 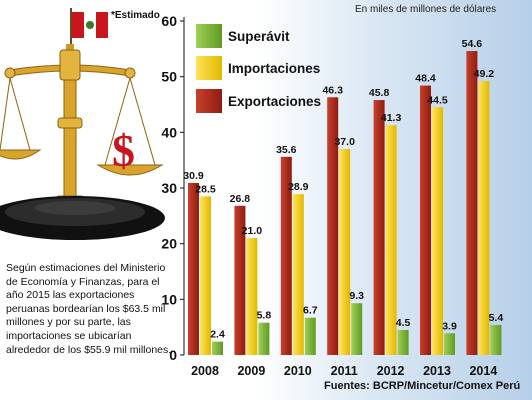 What do you see at coordinates (259, 36) in the screenshot?
I see `legend-label-superavit: Superávit` at bounding box center [259, 36].